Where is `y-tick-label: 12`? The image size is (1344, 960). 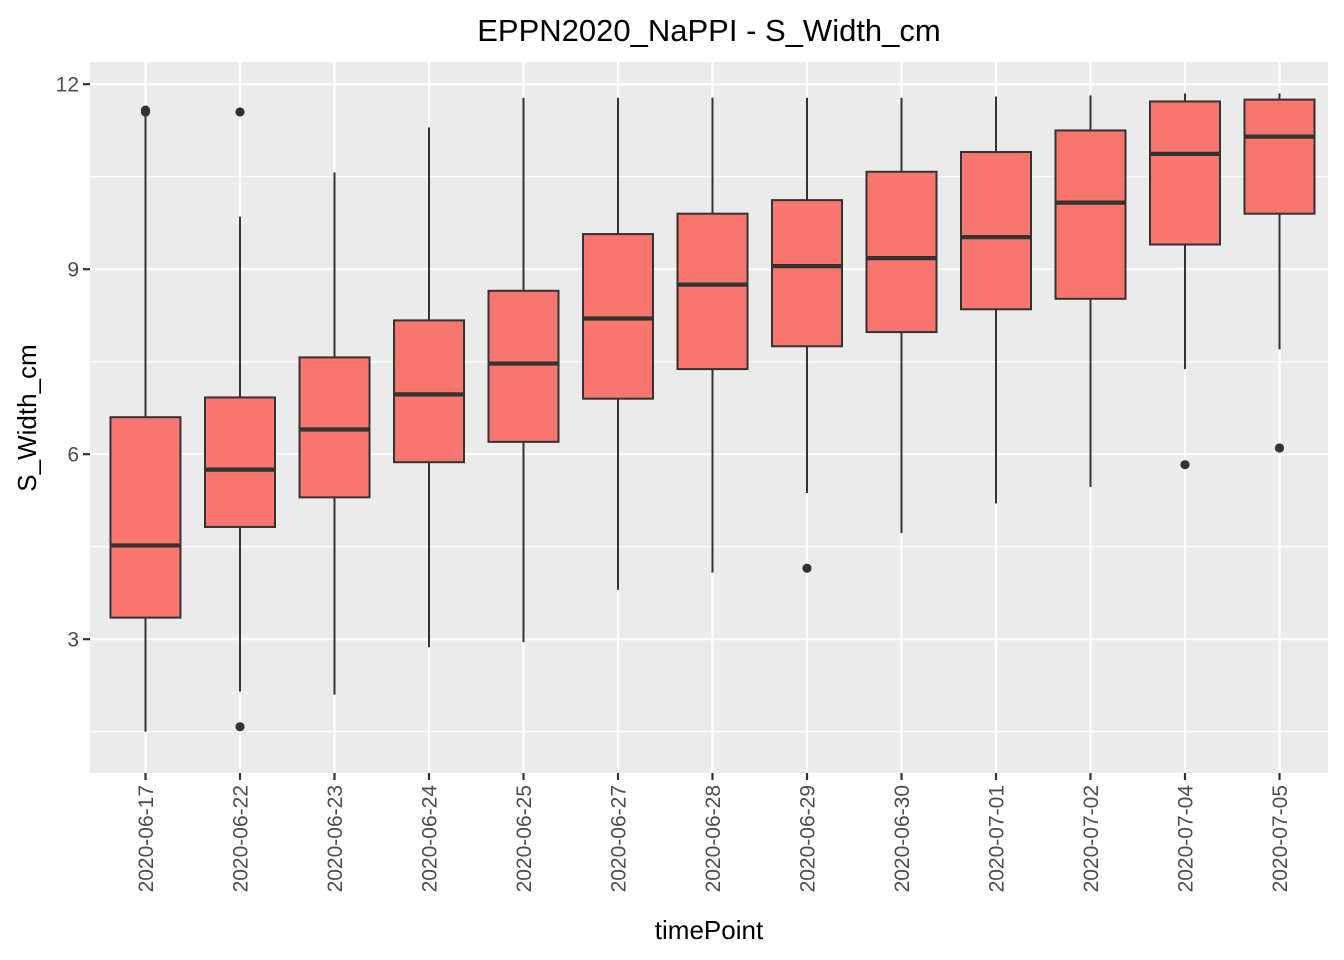
y-tick-label: 12 is located at coordinates (67, 85).